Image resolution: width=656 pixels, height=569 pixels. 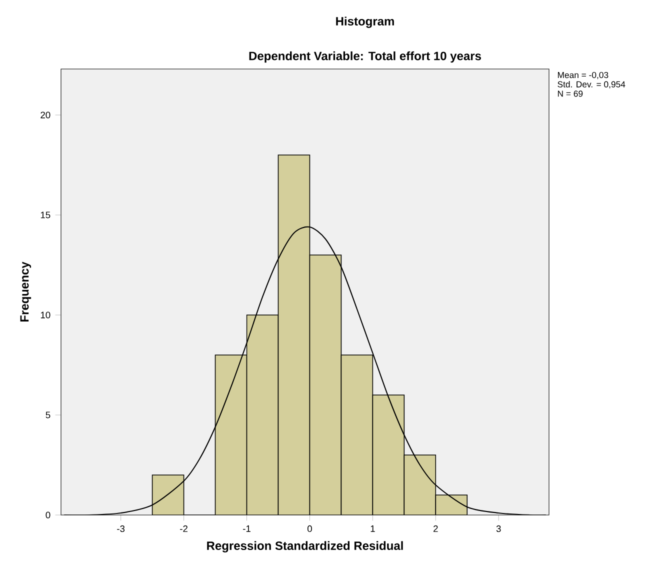 I want to click on y-axis-title: Frequency, so click(x=26, y=292).